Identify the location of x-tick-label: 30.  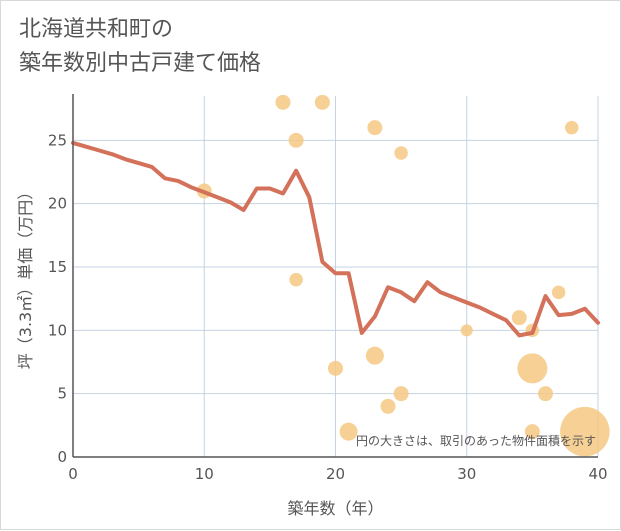
(466, 474).